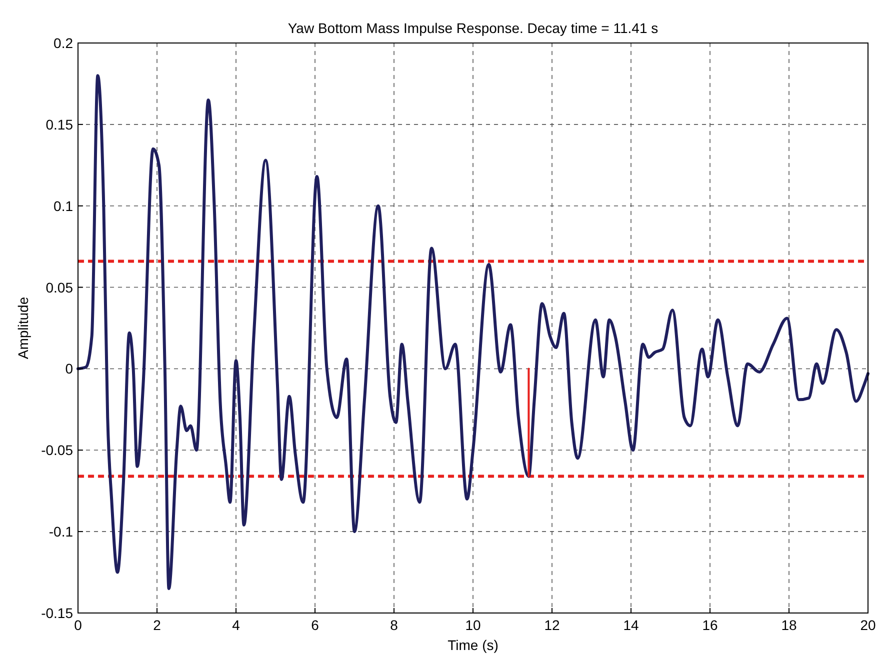 Image resolution: width=888 pixels, height=668 pixels. I want to click on y-tick-label: -0.05, so click(57, 450).